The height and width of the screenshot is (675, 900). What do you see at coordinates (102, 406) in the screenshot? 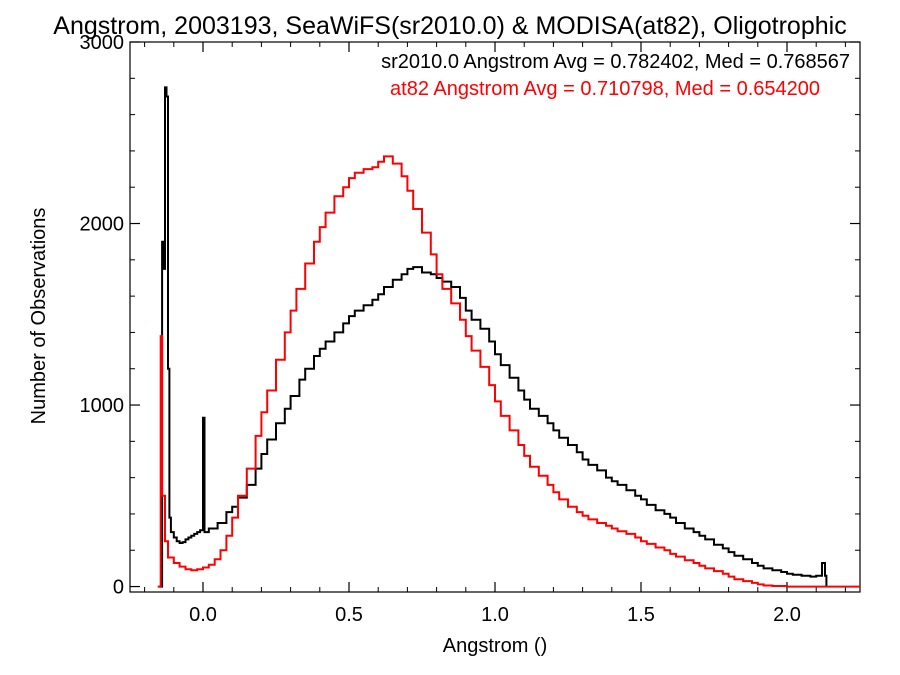
I see `y-tick-label: 1000` at bounding box center [102, 406].